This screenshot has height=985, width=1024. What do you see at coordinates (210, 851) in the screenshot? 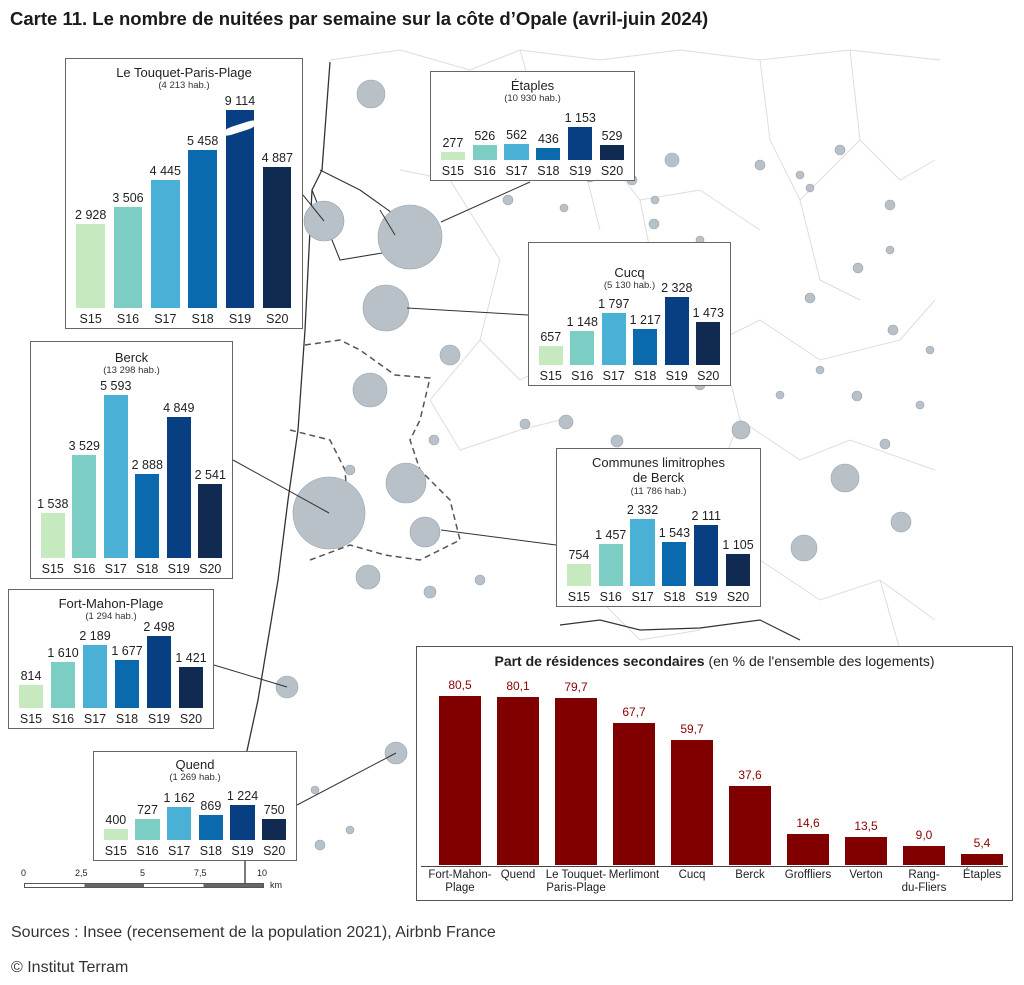
I see `week-label: S18` at bounding box center [210, 851].